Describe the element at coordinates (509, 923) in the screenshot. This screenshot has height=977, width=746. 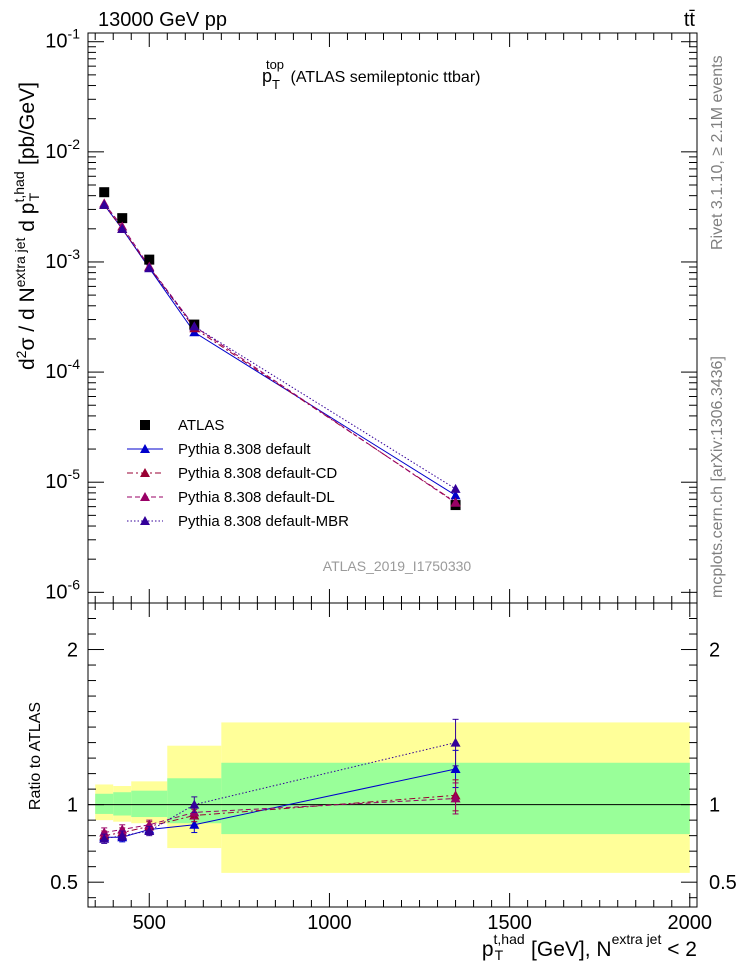
I see `x-tick-label: 1500` at that location.